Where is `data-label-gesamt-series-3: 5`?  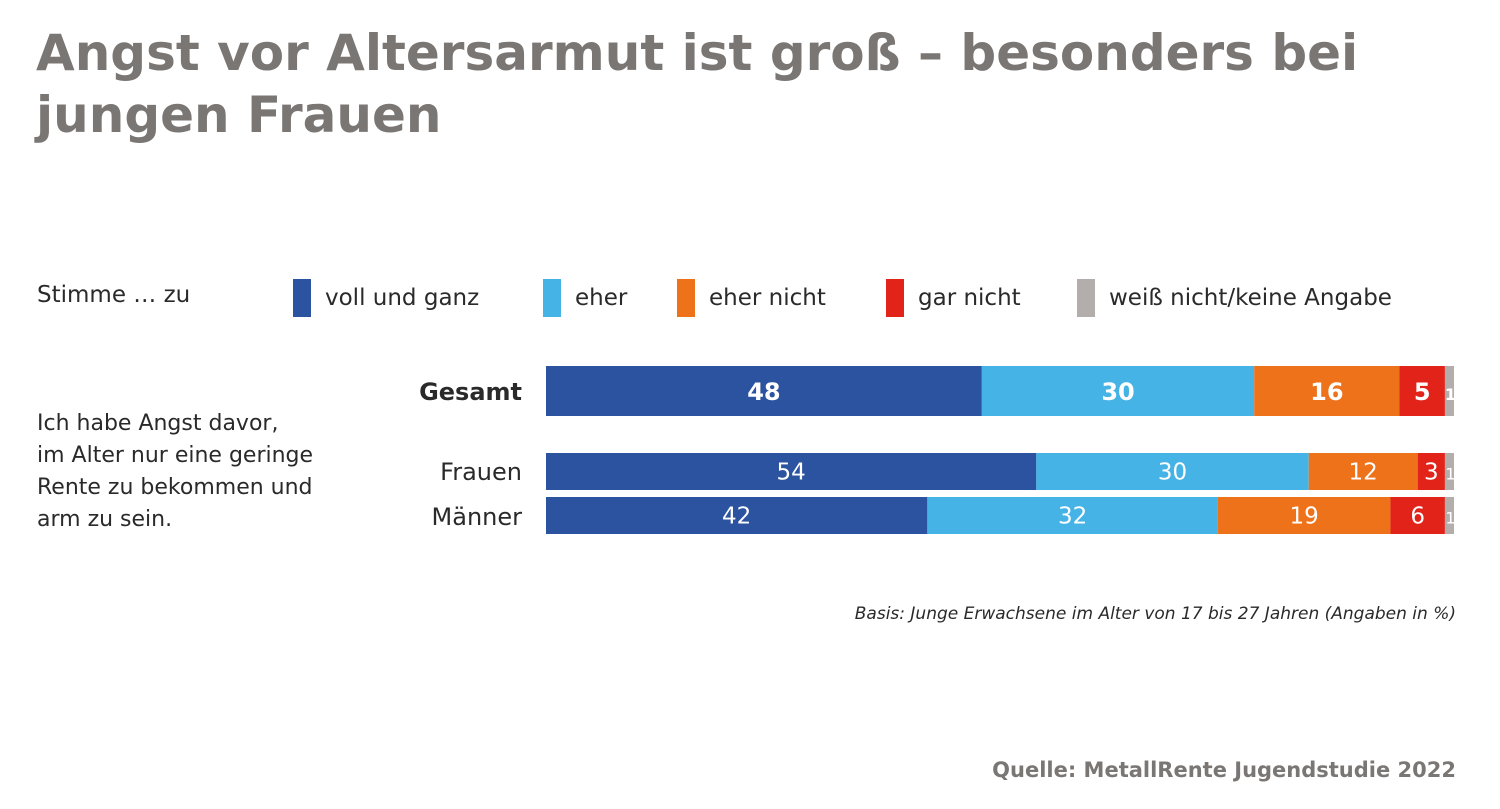
data-label-gesamt-series-3: 5 is located at coordinates (1422, 392).